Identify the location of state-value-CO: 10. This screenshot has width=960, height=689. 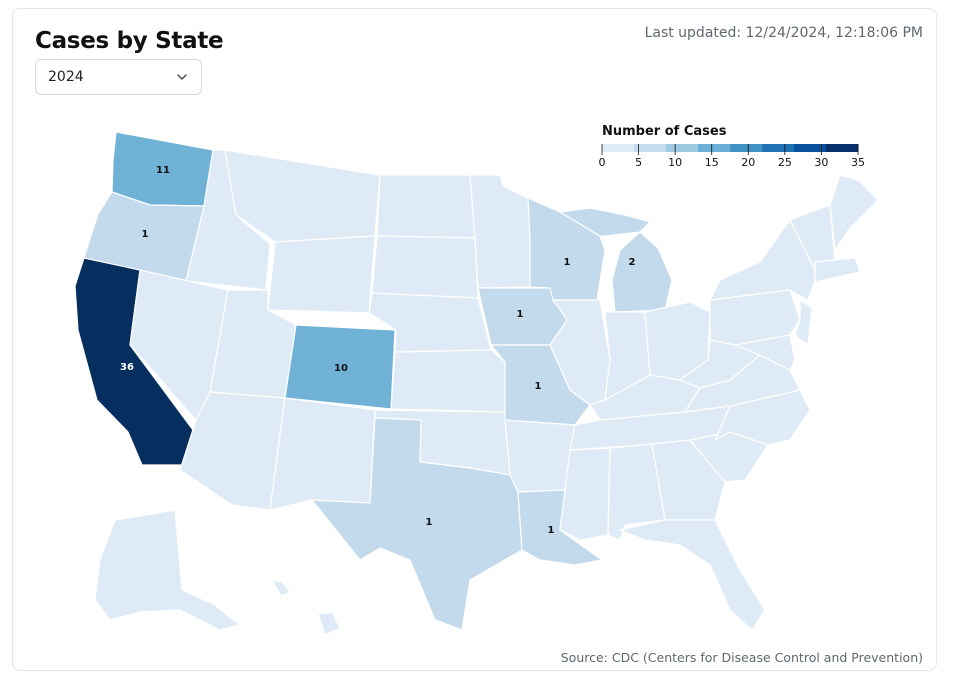
(341, 368).